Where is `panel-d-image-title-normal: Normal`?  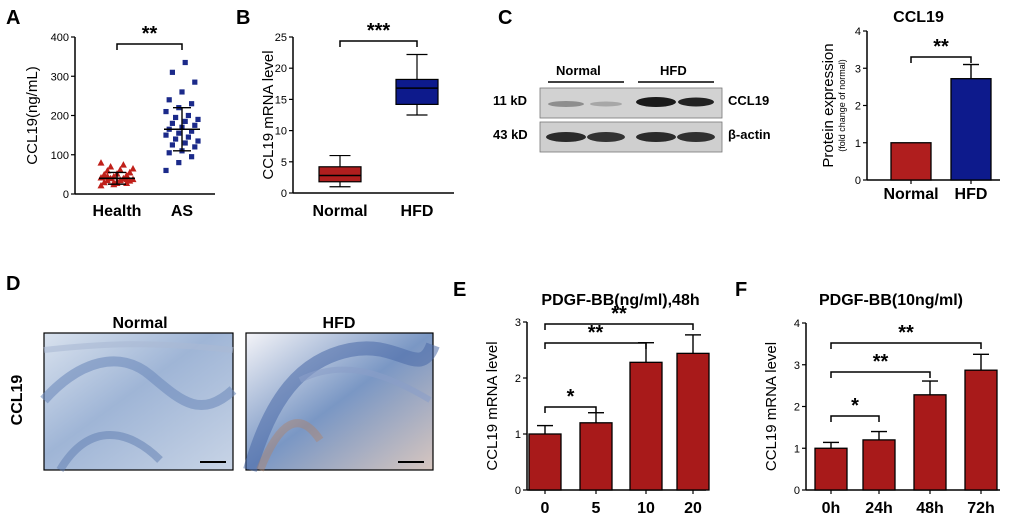 panel-d-image-title-normal: Normal is located at coordinates (139, 323).